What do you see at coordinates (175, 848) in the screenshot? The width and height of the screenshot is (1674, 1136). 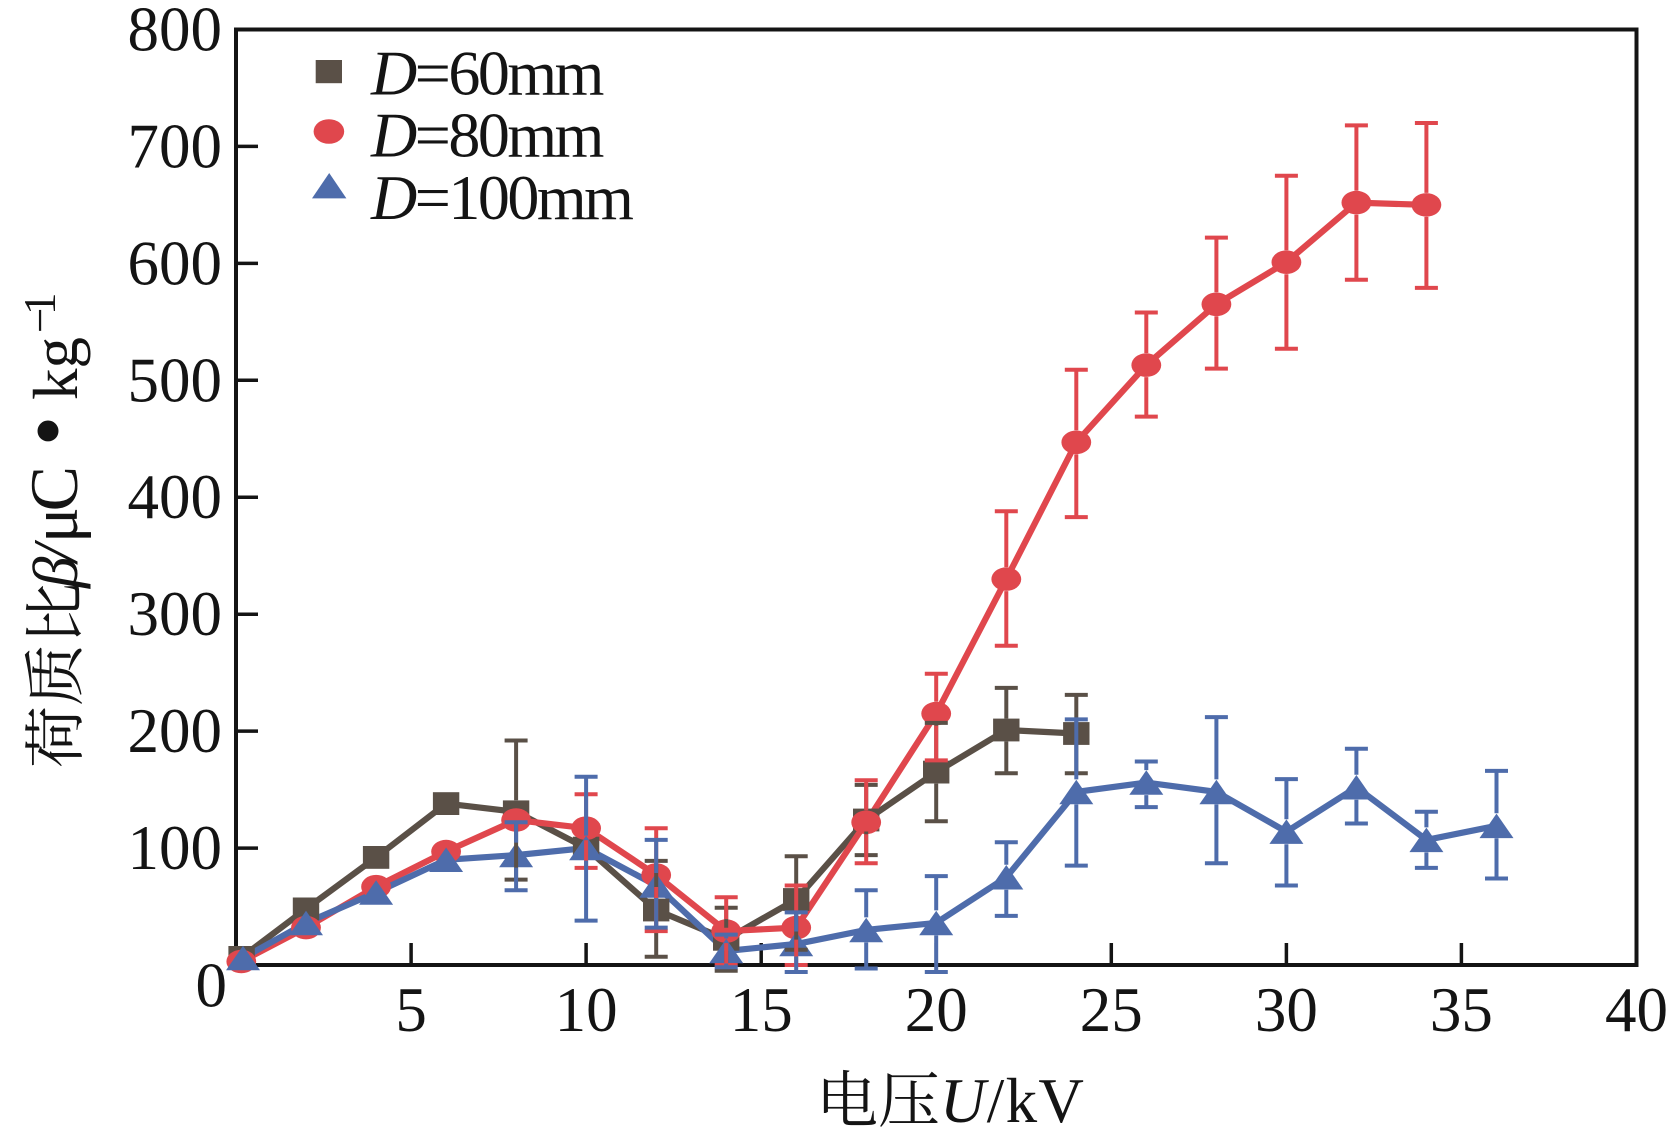 I see `svg-text: 100` at bounding box center [175, 848].